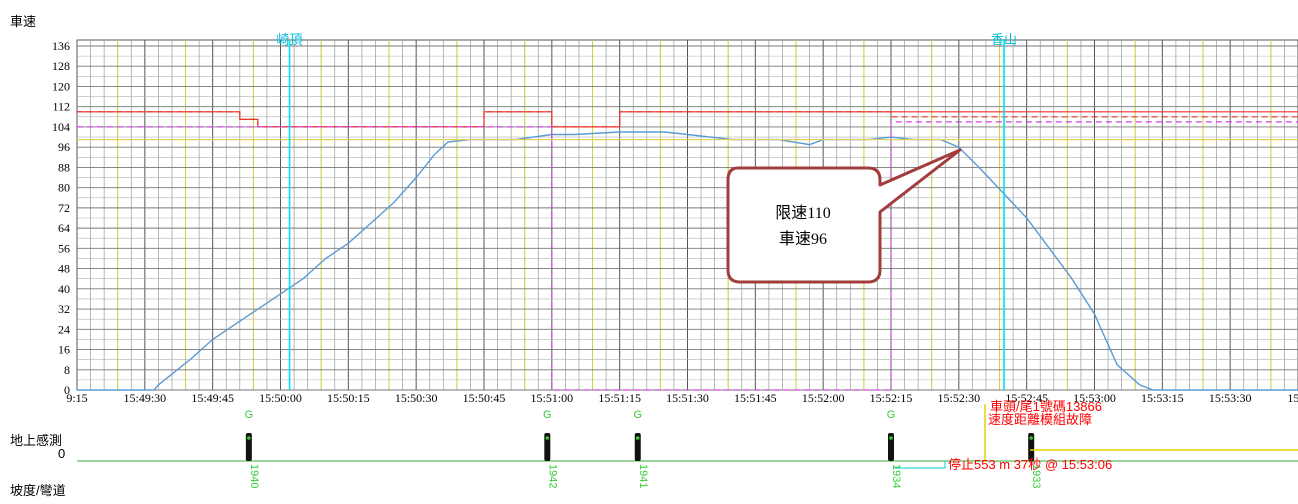 The width and height of the screenshot is (1298, 504). Describe the element at coordinates (61, 107) in the screenshot. I see `y-tick-label: 112` at that location.